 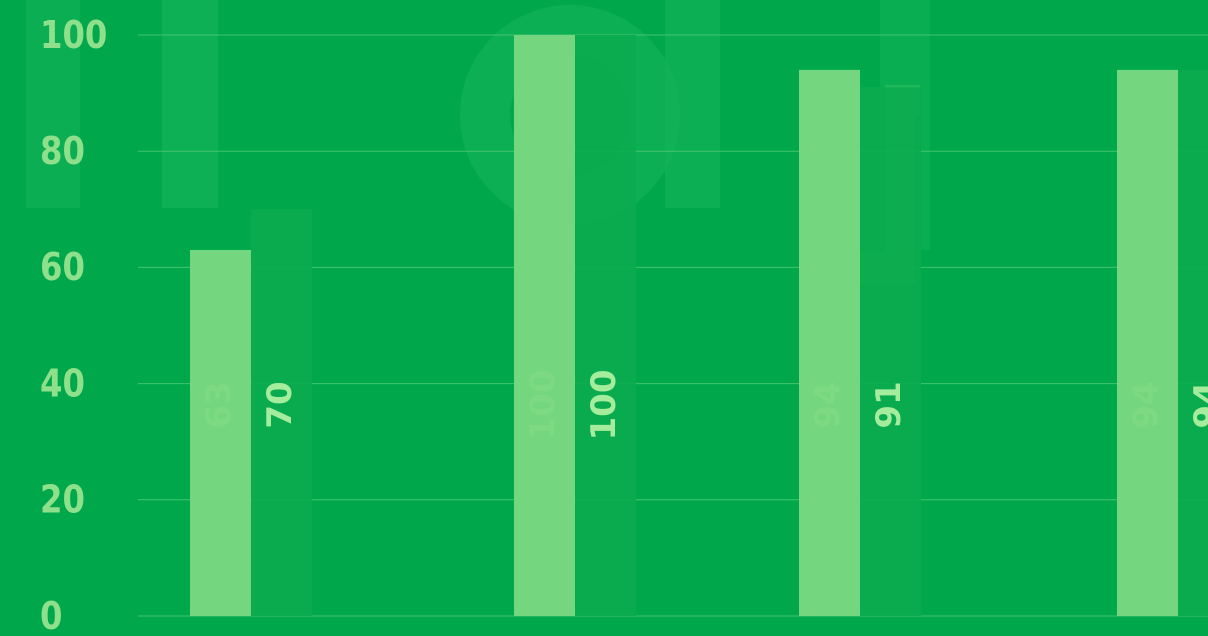 I want to click on value-label: 70, so click(x=280, y=404).